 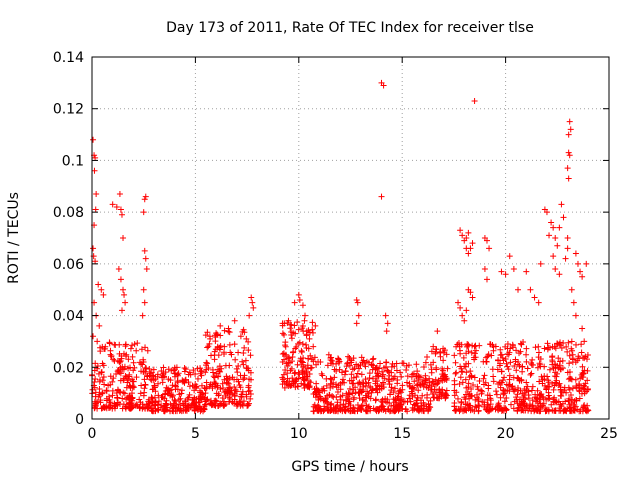 I want to click on x-tick-label: 5, so click(x=195, y=434).